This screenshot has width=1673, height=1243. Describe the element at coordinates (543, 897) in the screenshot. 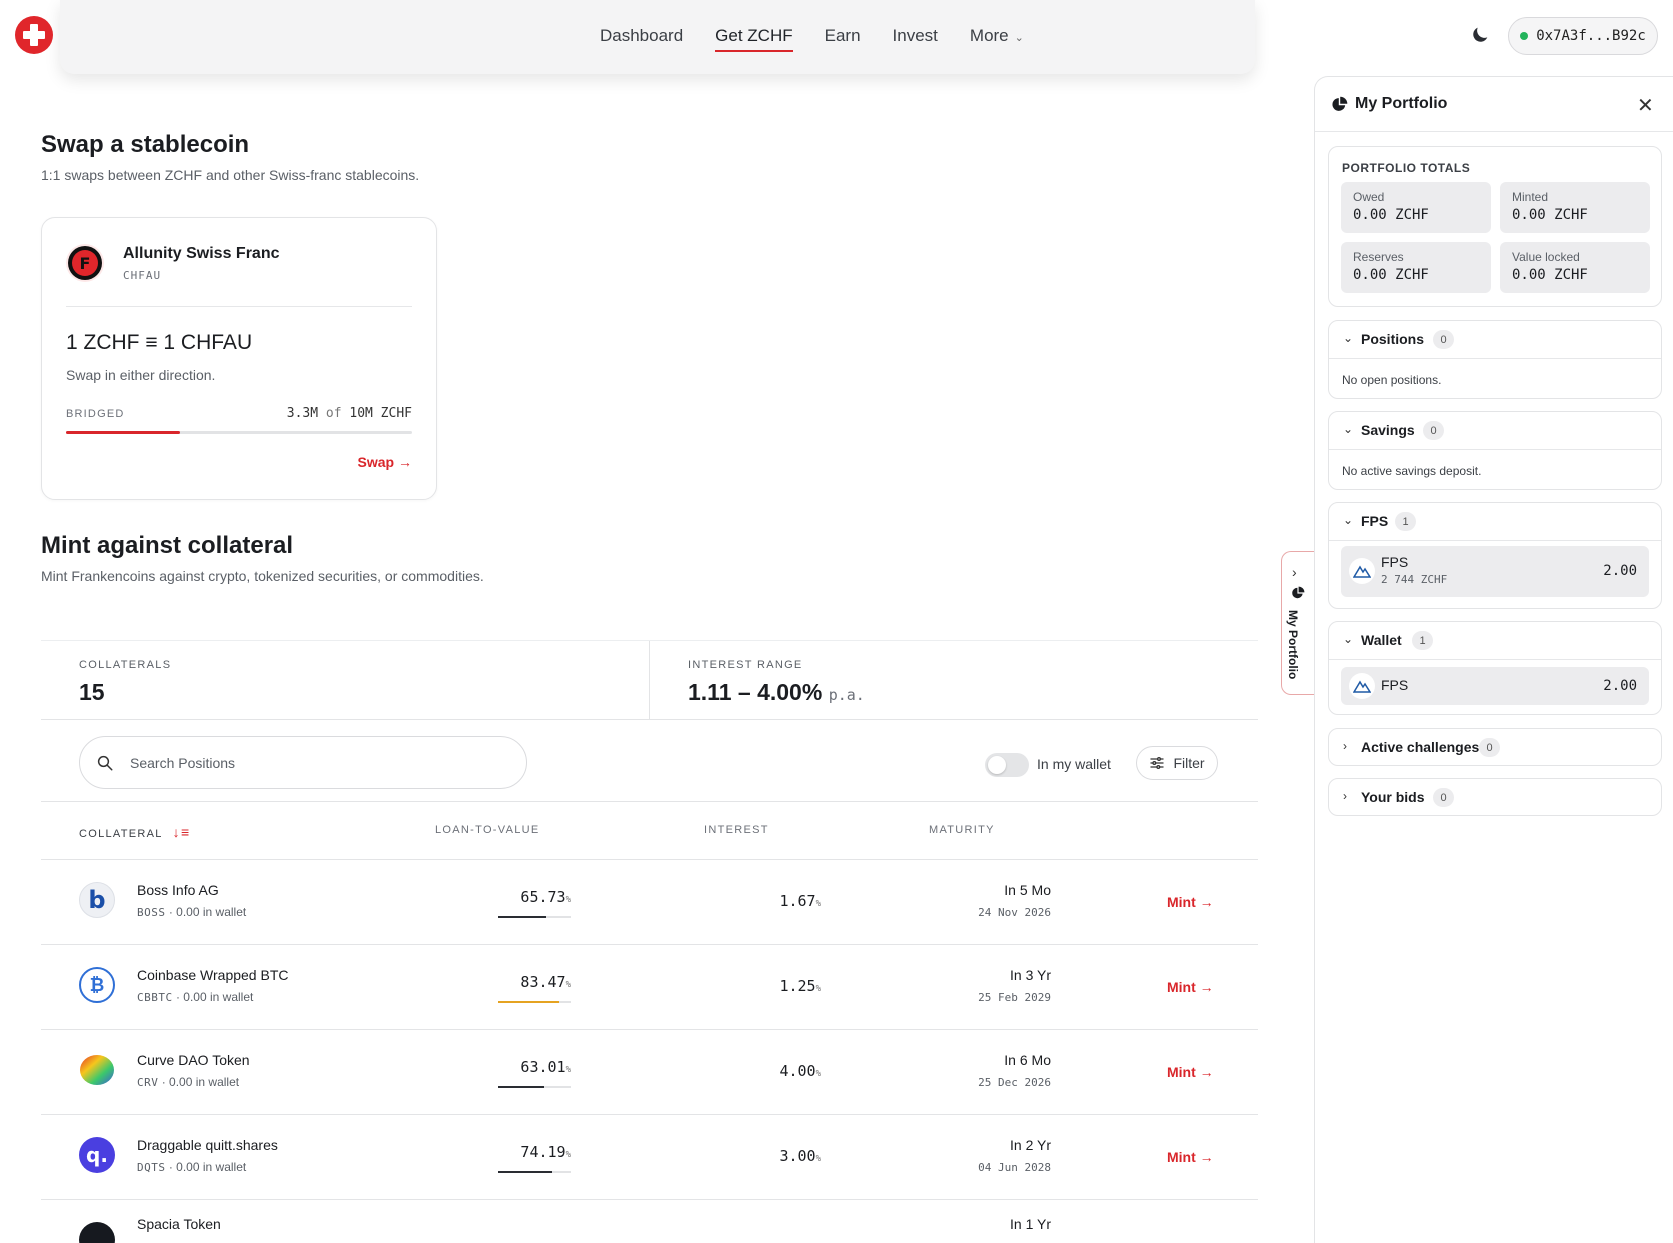

I see `ltv-number: 65.73` at that location.